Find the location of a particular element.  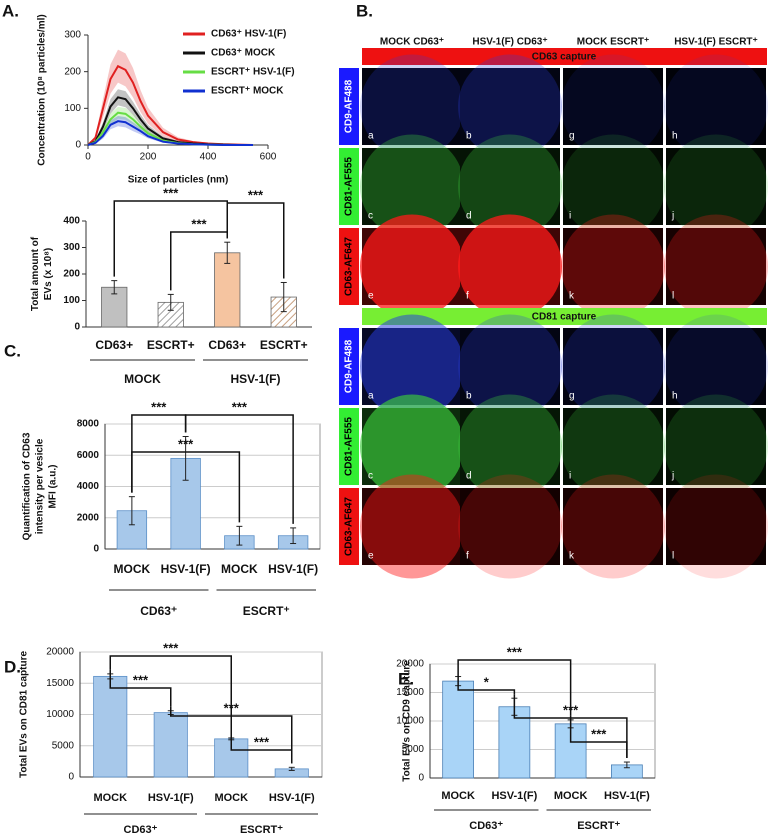

cell-letter: e is located at coordinates (371, 296).